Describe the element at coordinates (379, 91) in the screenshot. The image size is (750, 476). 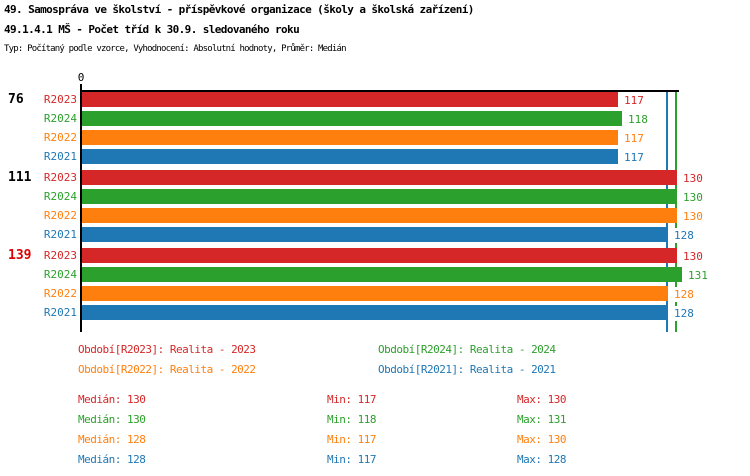
I see `x-axis-line` at that location.